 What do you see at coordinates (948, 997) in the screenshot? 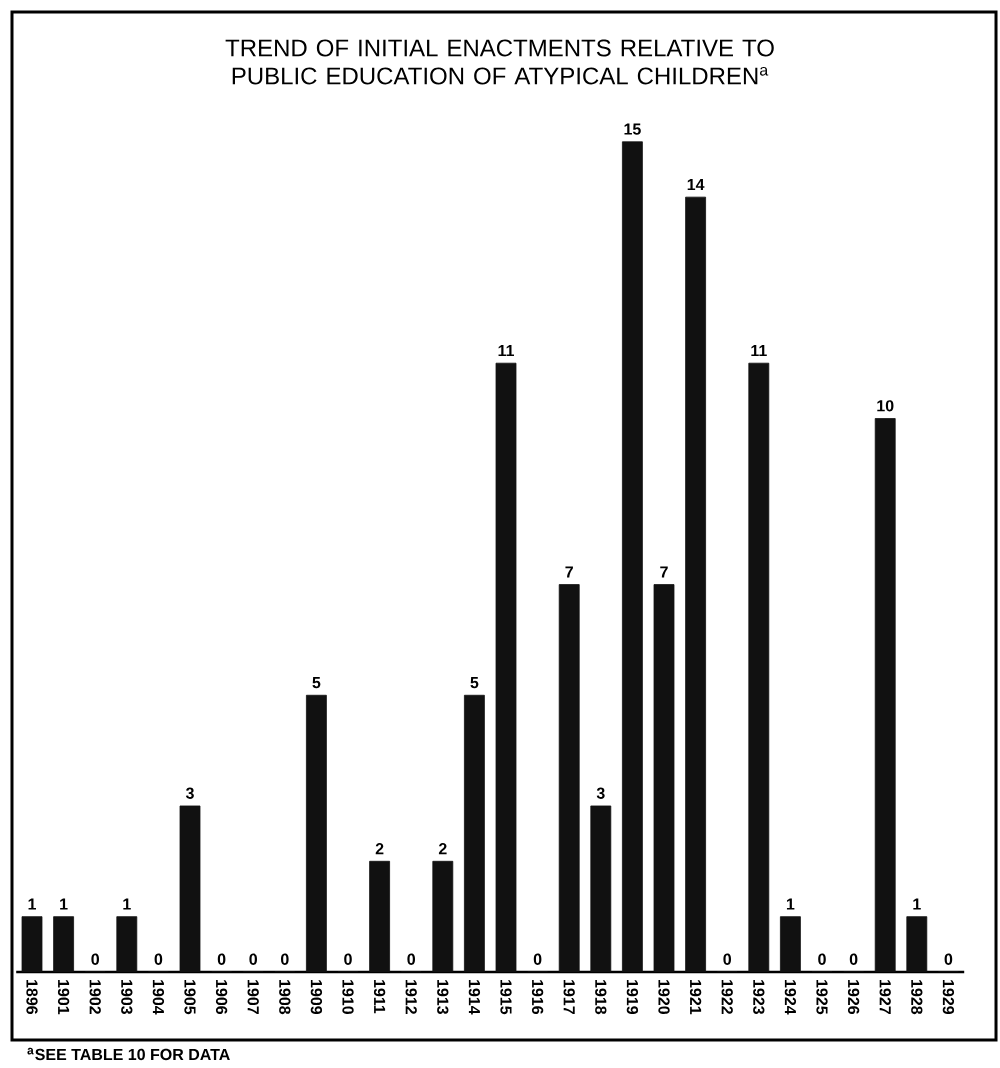
I see `x-tick-label: 1929` at bounding box center [948, 997].